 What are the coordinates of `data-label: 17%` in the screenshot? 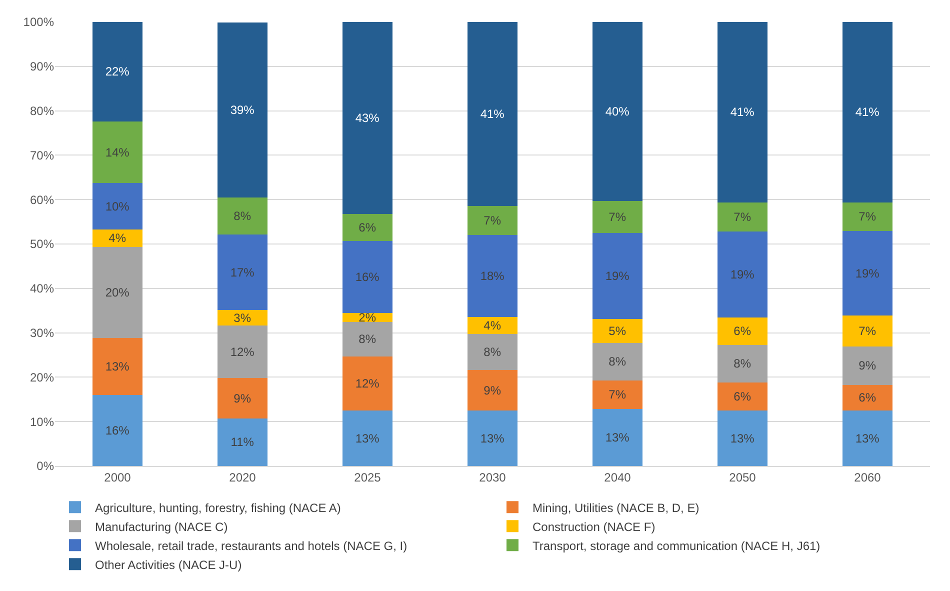 It's located at (242, 272).